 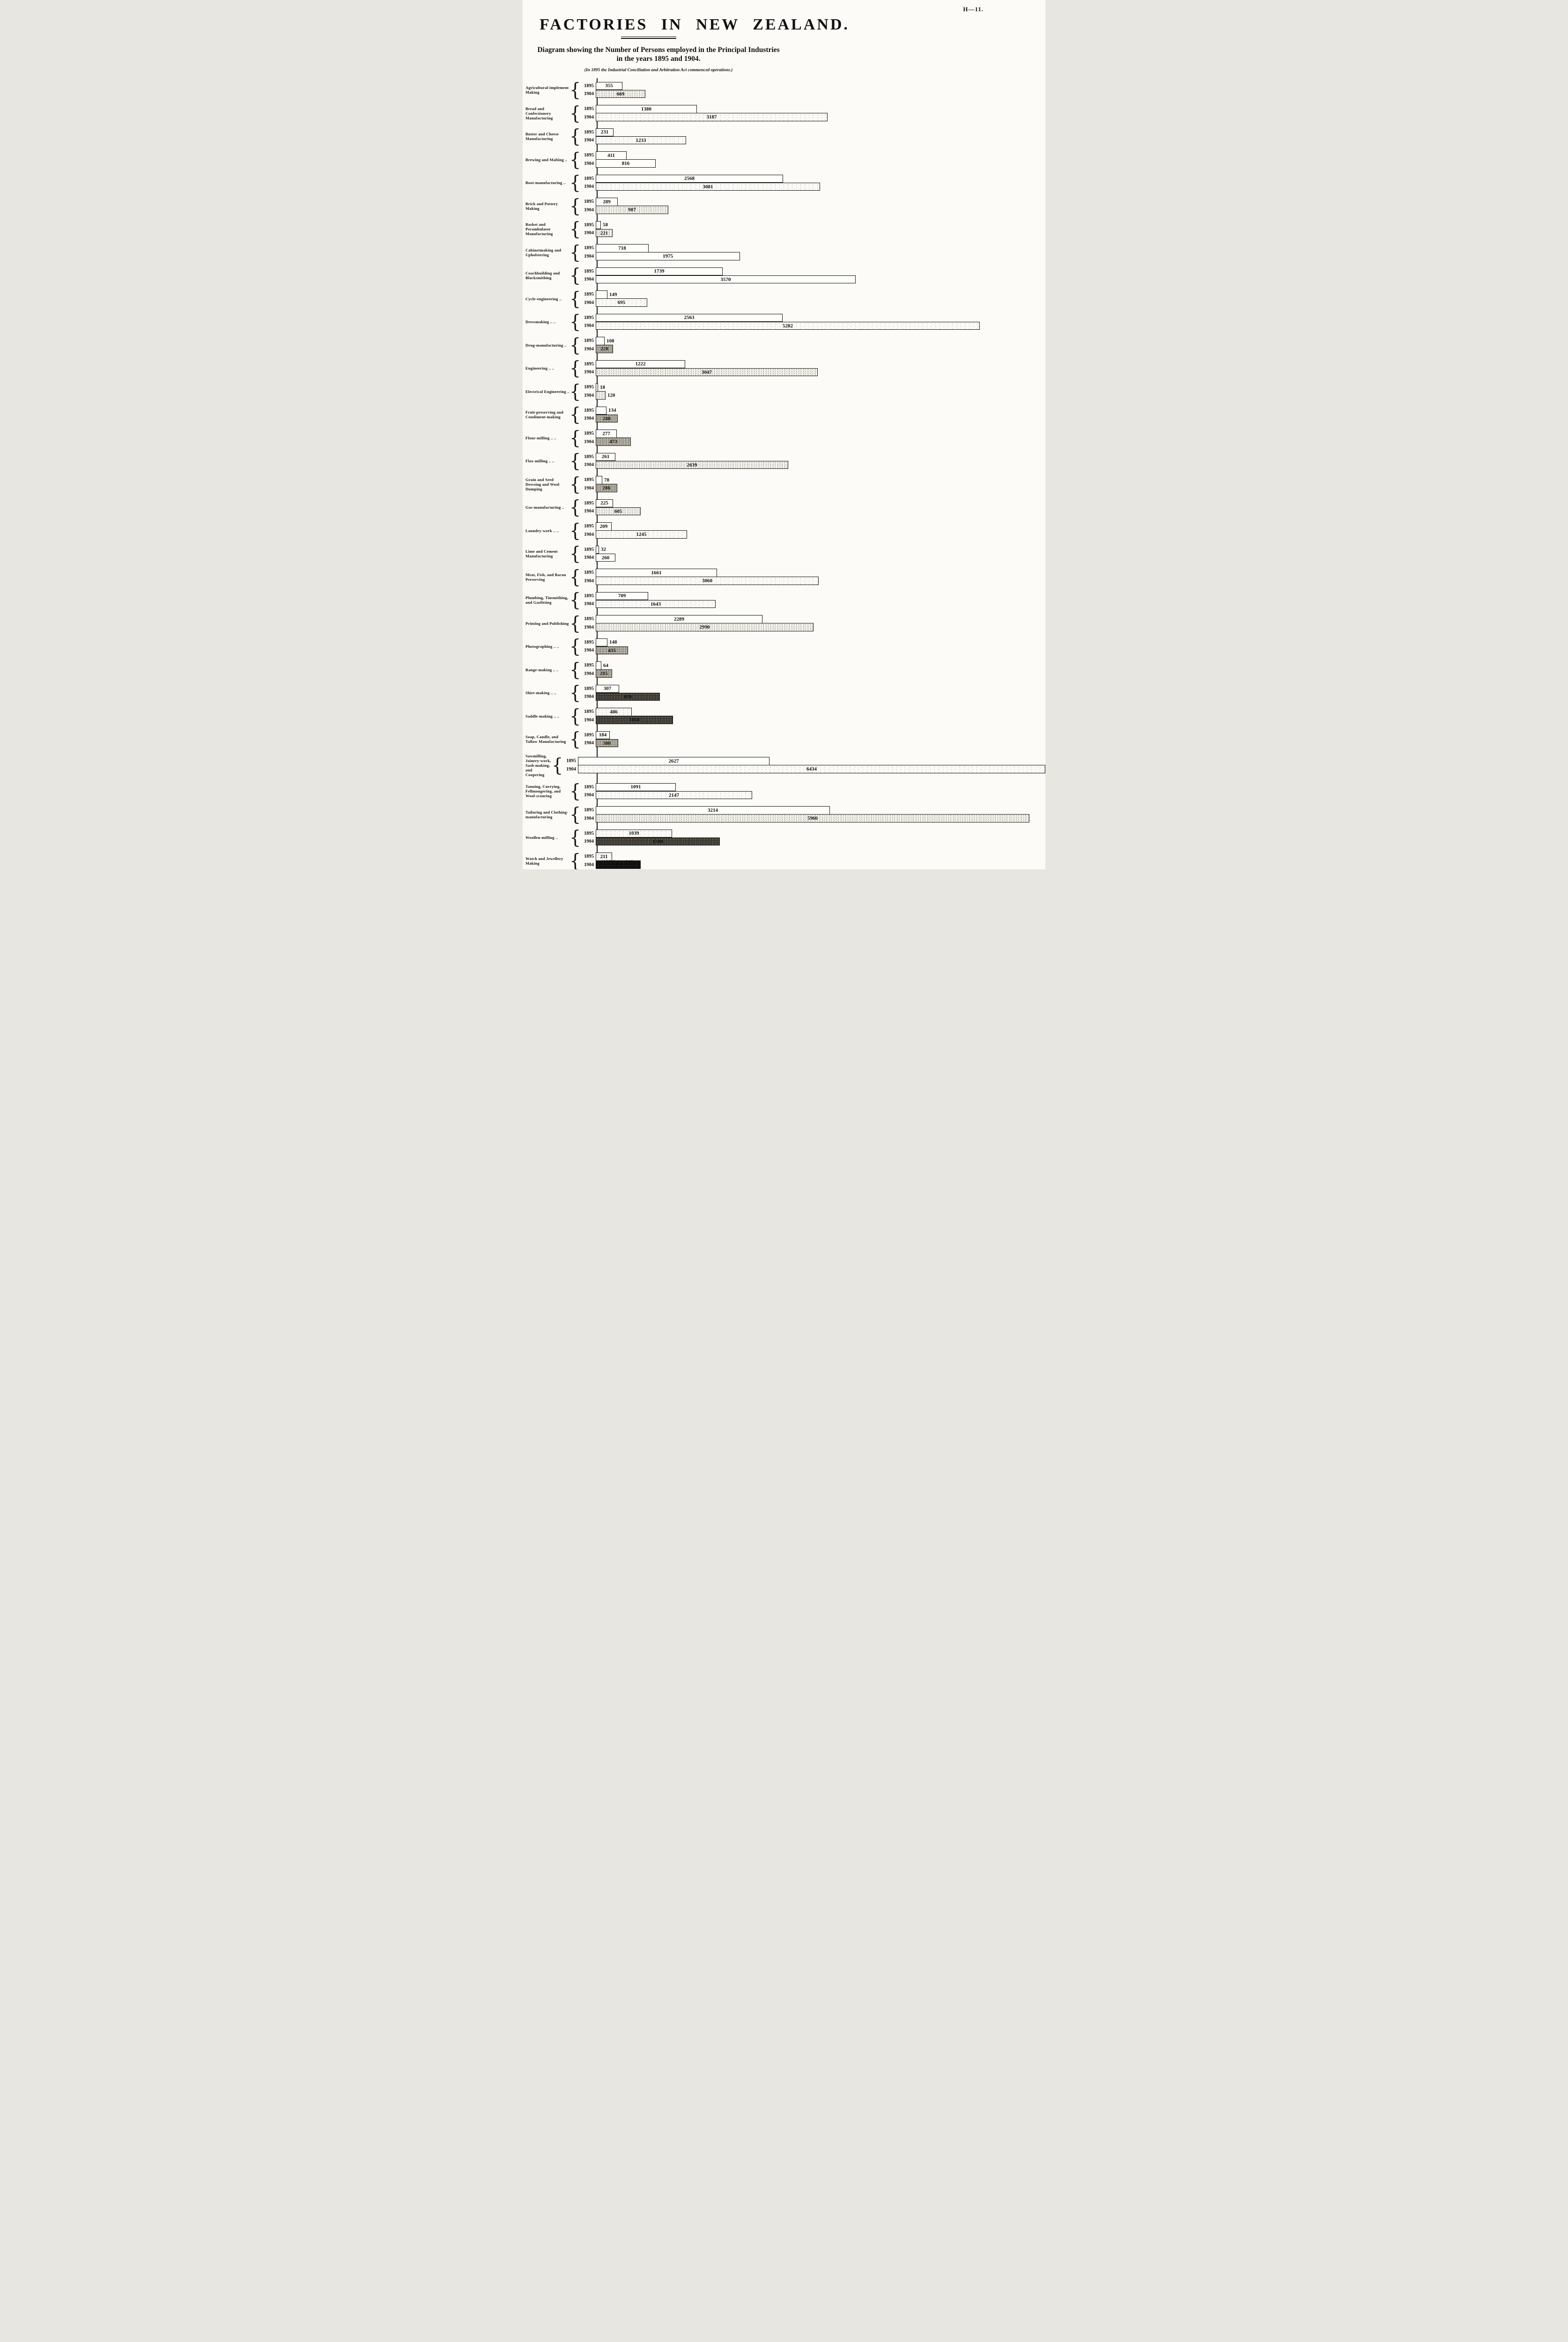 I want to click on bar-line-1904: 1904 286, so click(x=810, y=488).